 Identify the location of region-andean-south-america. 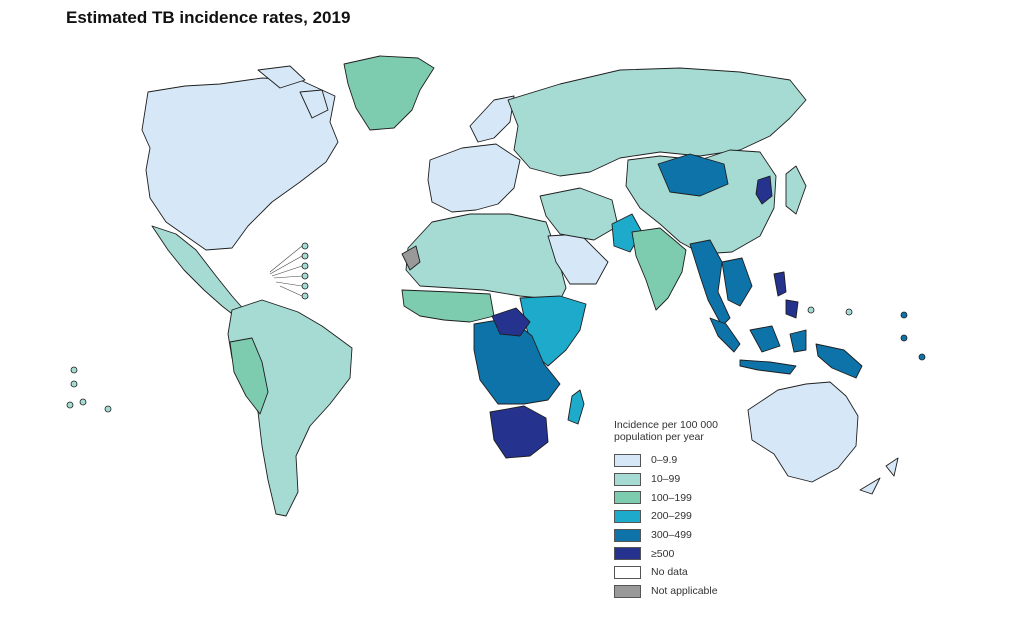
(249, 376).